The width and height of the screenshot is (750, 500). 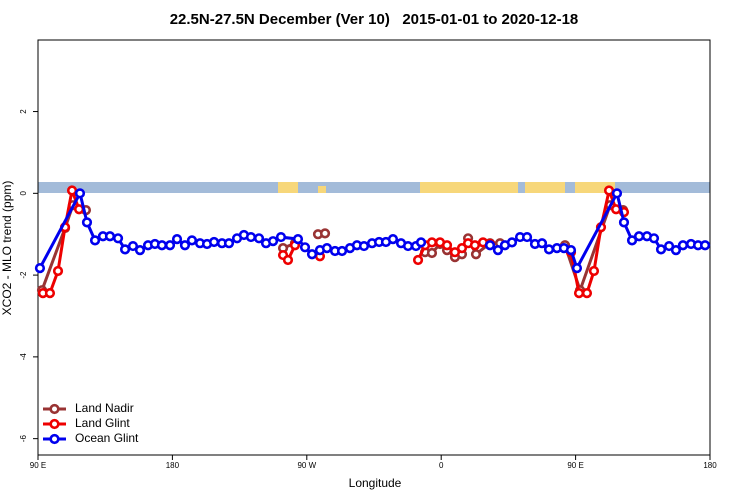 What do you see at coordinates (306, 465) in the screenshot?
I see `x-tick-label: 90 W` at bounding box center [306, 465].